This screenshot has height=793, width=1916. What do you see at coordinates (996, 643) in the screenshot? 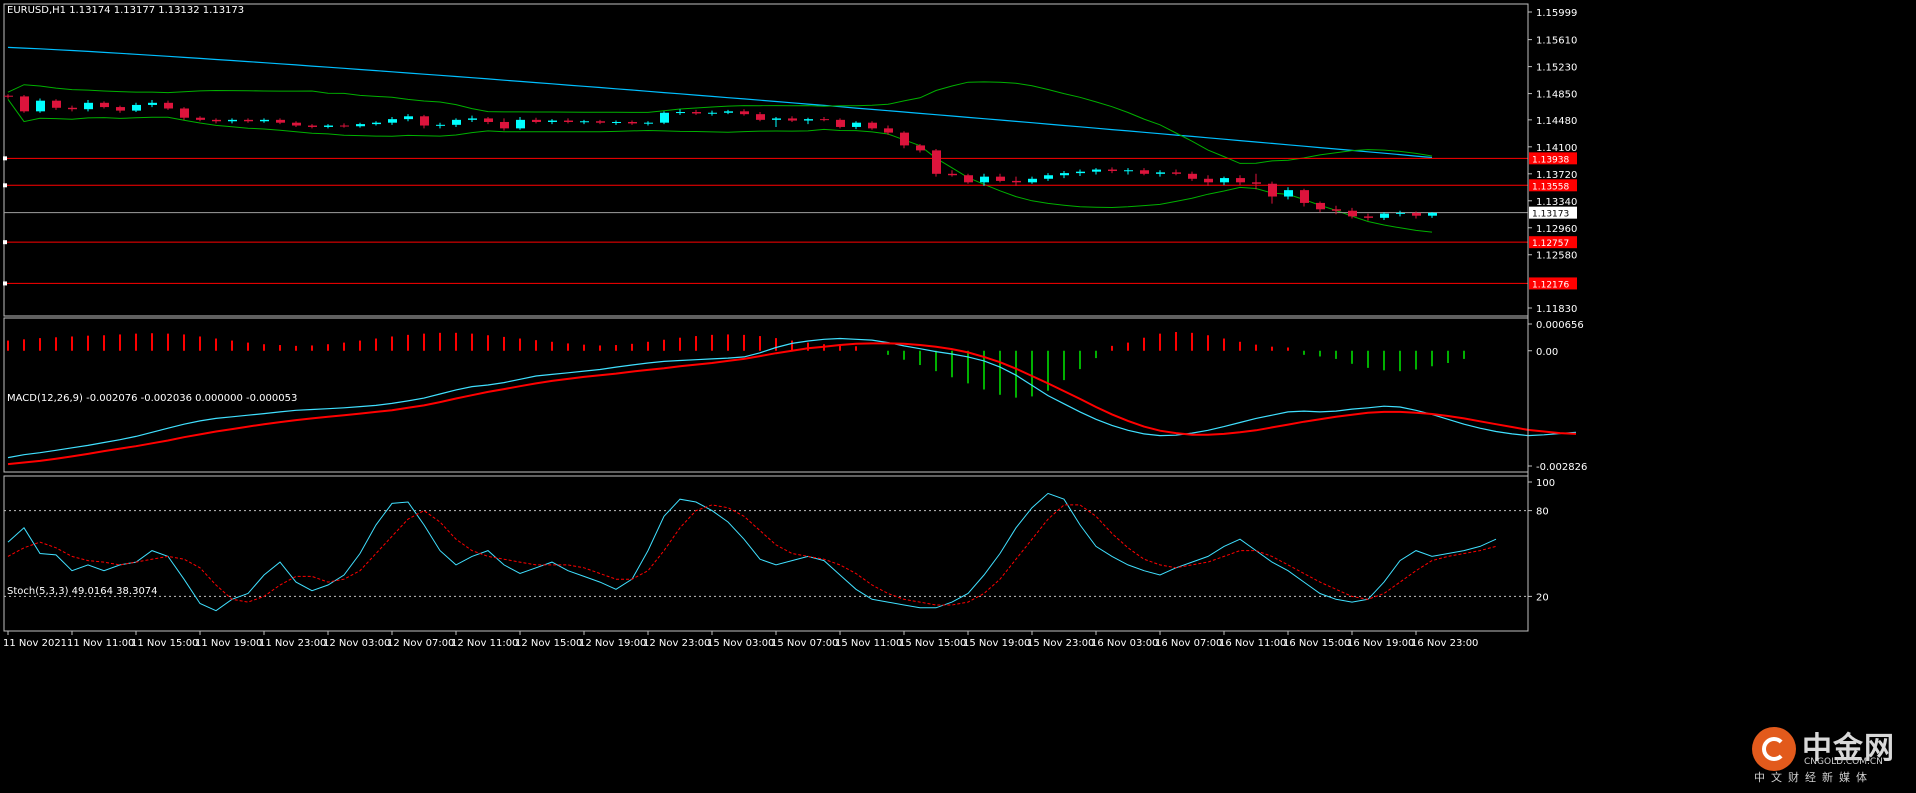
I see `time-label-15: 15 Nov 19:00` at bounding box center [996, 643].